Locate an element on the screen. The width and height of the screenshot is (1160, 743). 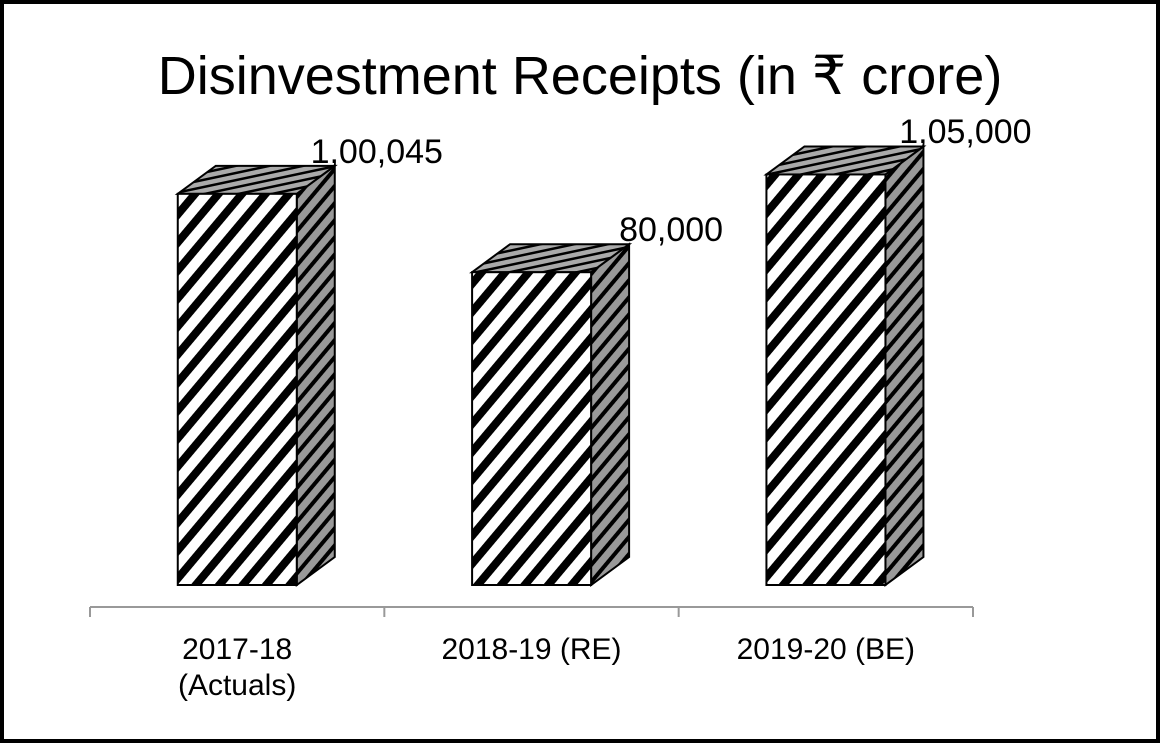
x-tick-label: 2018-19 (RE) is located at coordinates (531, 649).